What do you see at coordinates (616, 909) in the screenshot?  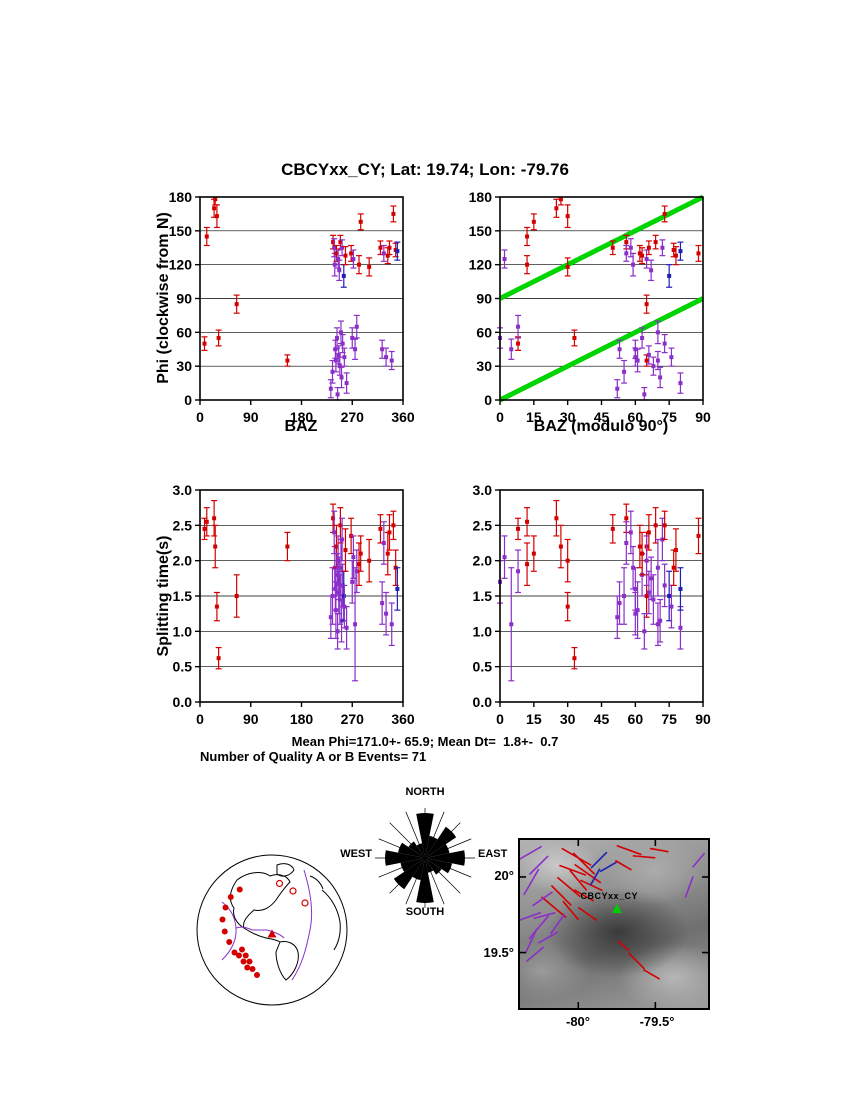 I see `station-triangle-marker` at bounding box center [616, 909].